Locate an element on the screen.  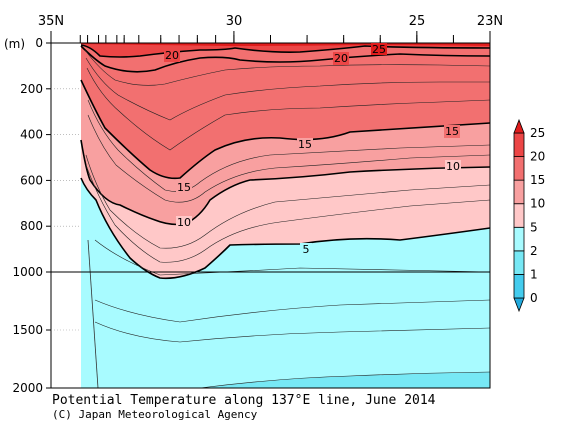
colorbar-label: 15 is located at coordinates (537, 180).